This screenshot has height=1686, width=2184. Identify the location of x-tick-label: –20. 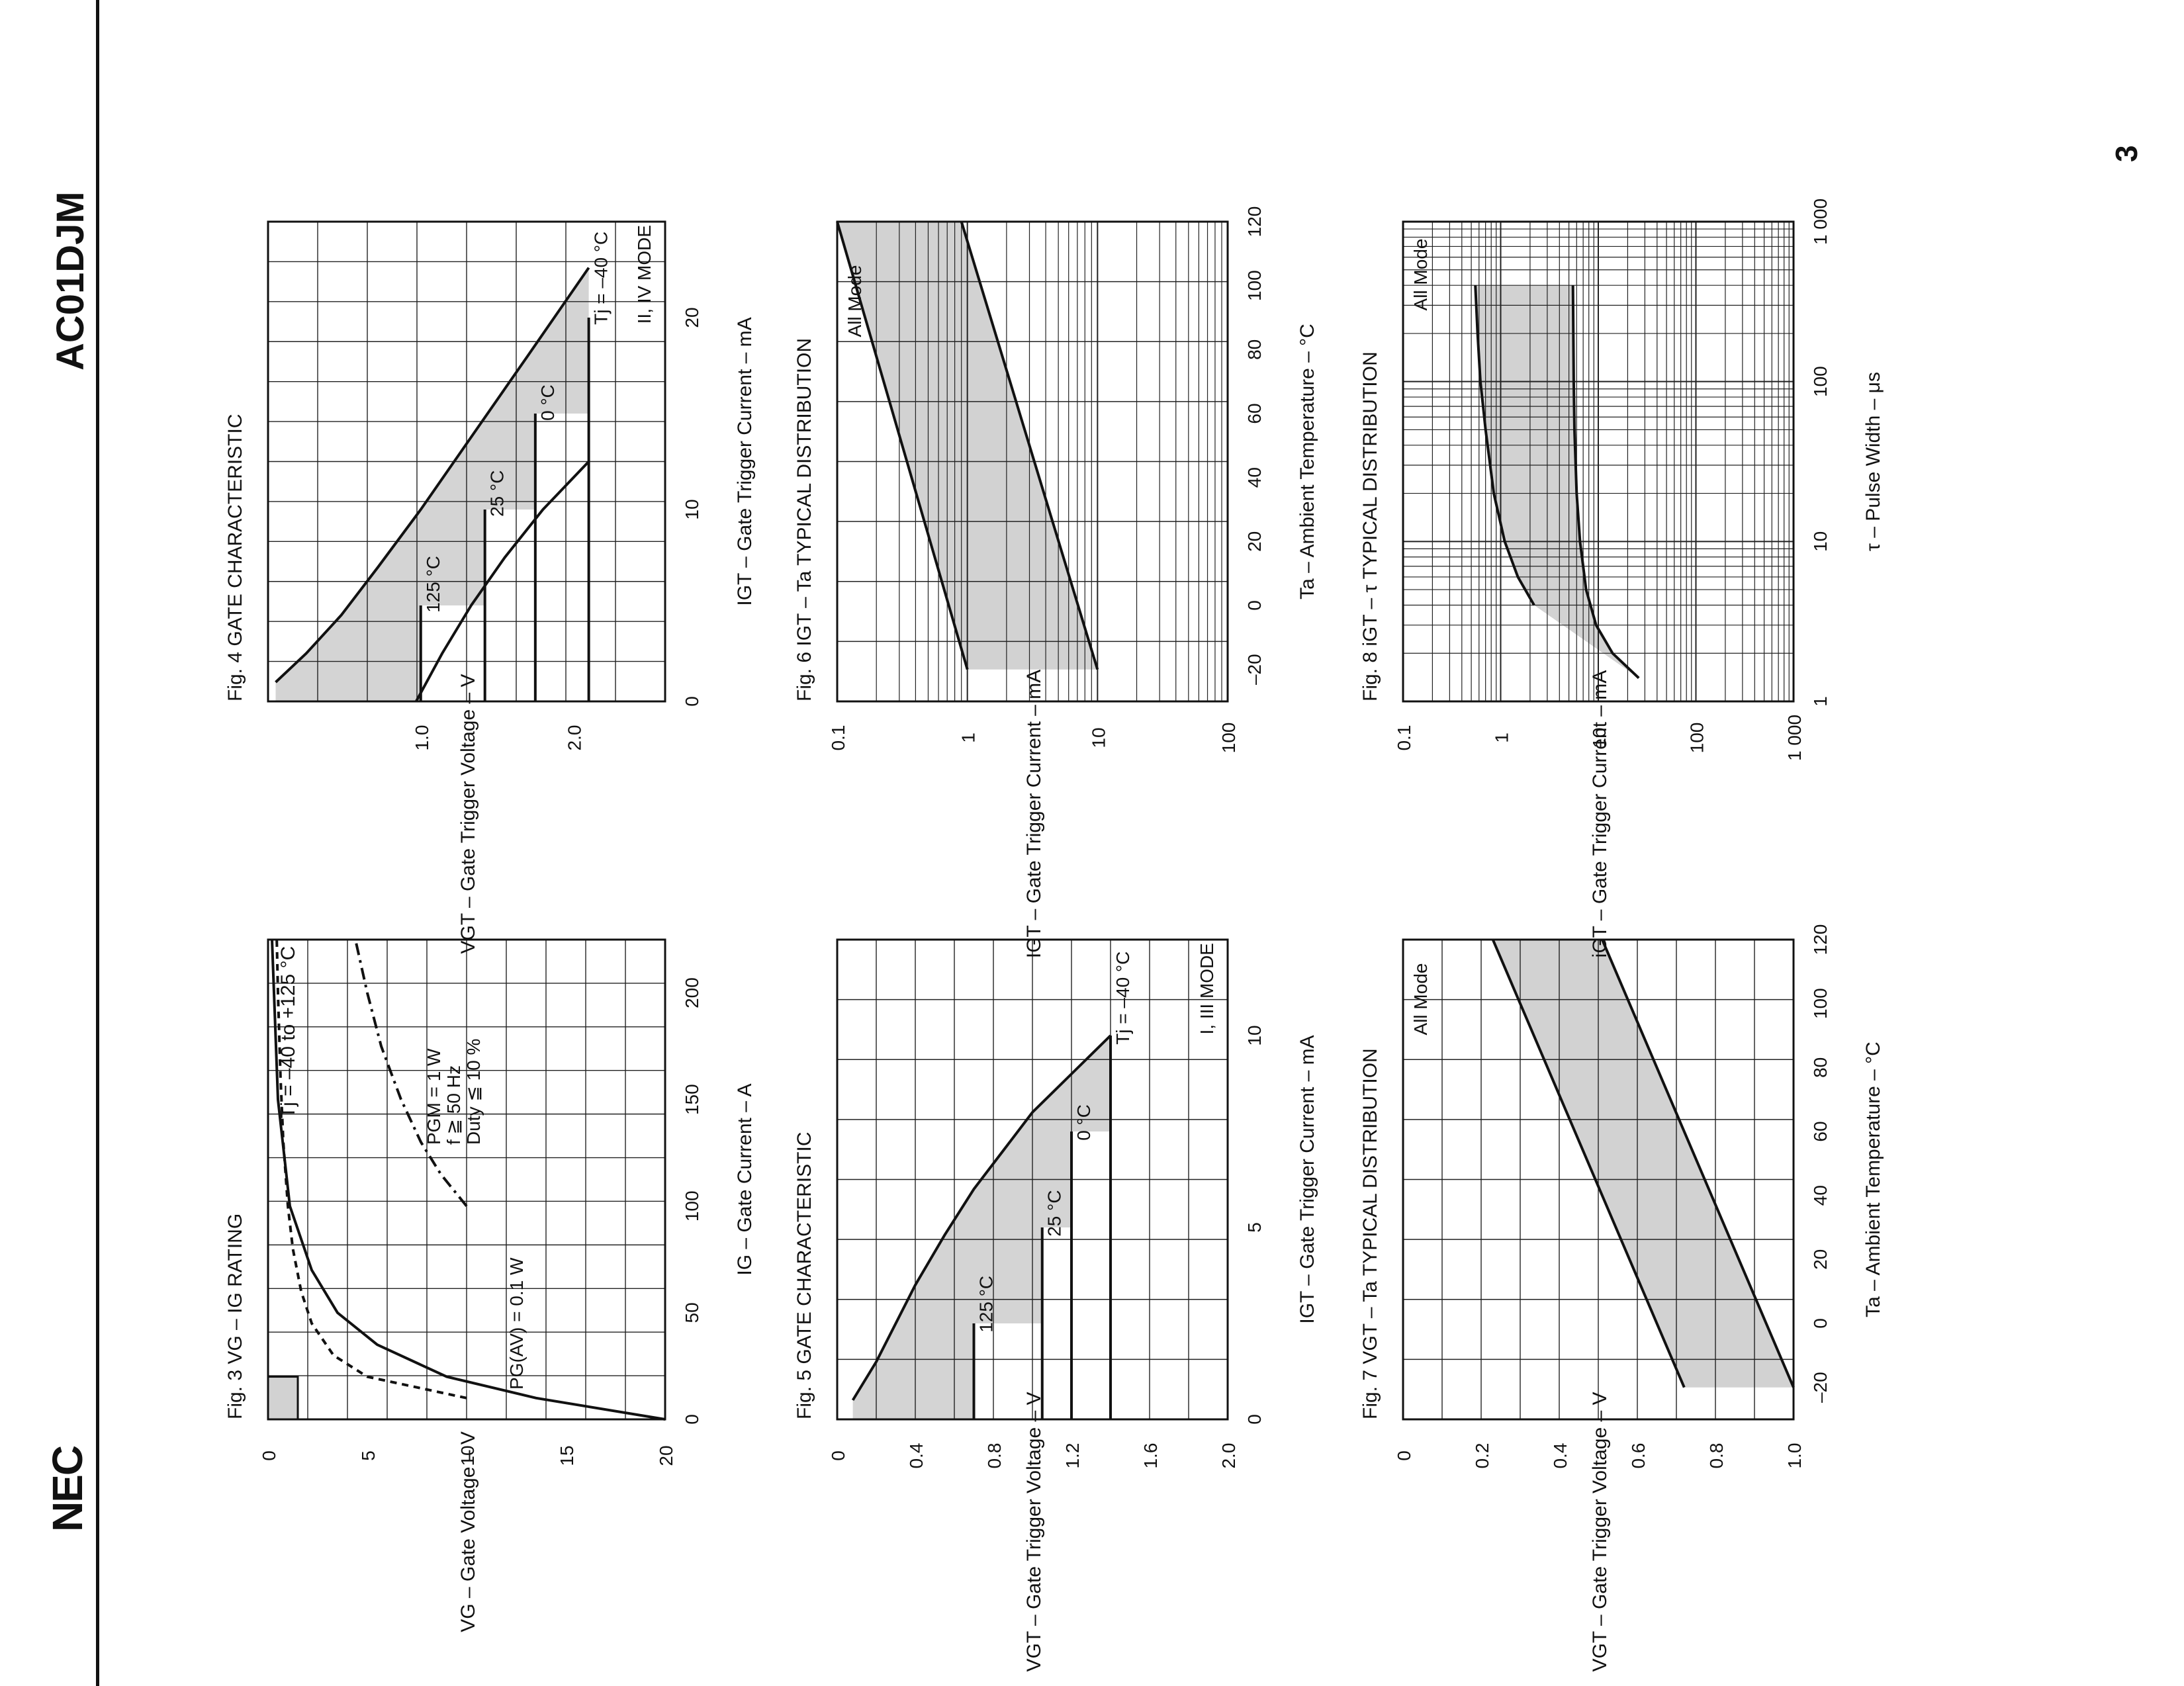
(1254, 669).